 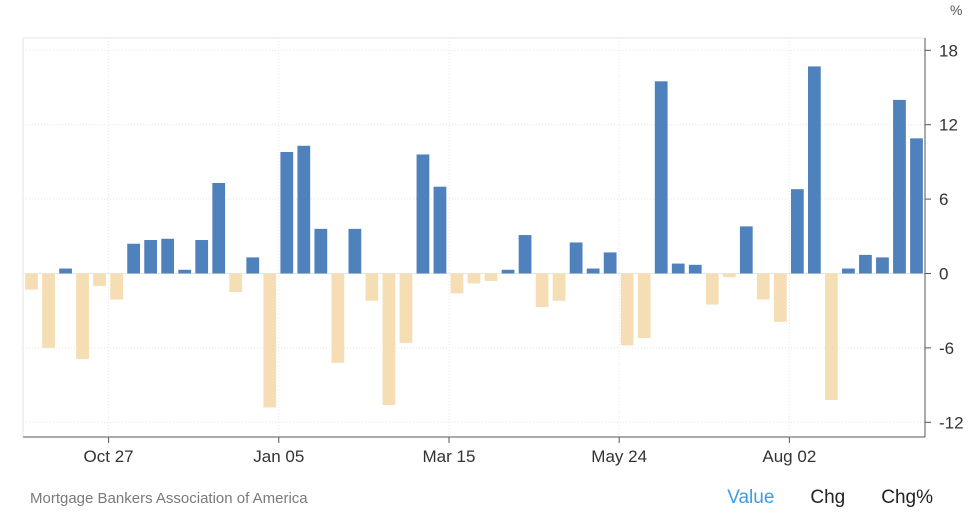 I want to click on y-tick-label: 0, so click(x=943, y=274).